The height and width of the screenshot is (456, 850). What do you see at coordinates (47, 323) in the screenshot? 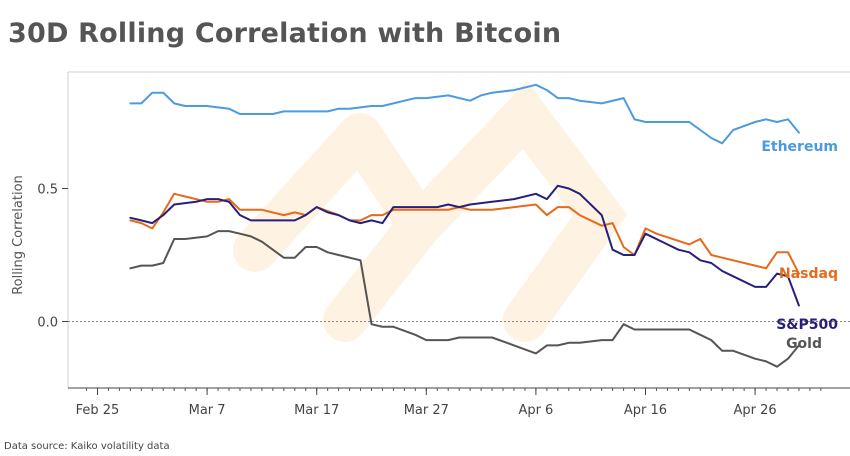
I see `y-tick-label: 0.0` at bounding box center [47, 323].